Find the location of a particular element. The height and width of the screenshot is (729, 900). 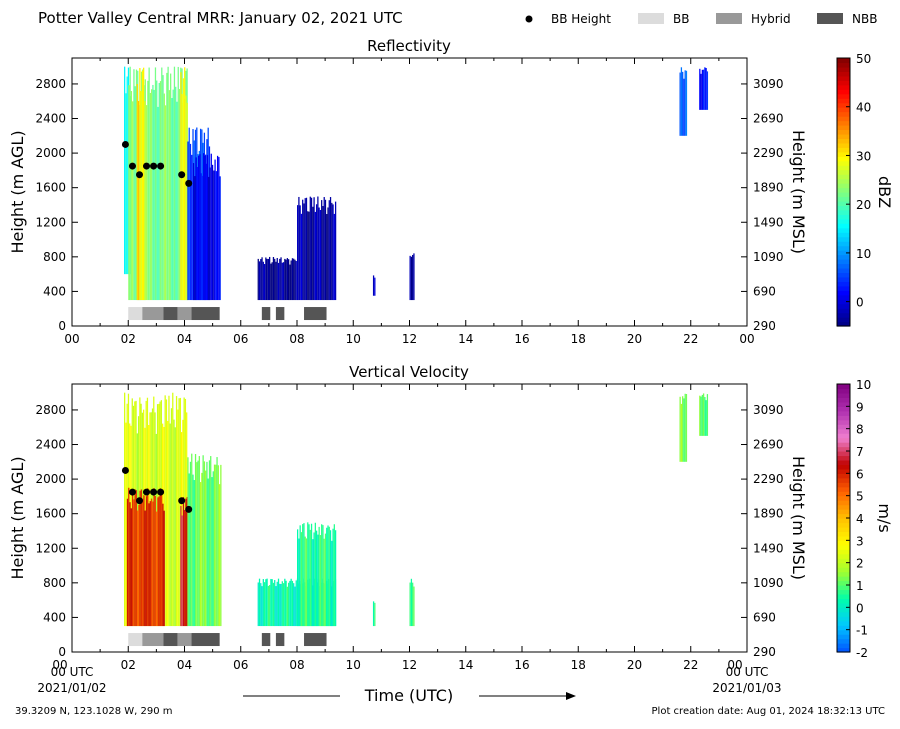

legend-nbb-label: NBB is located at coordinates (864, 19).